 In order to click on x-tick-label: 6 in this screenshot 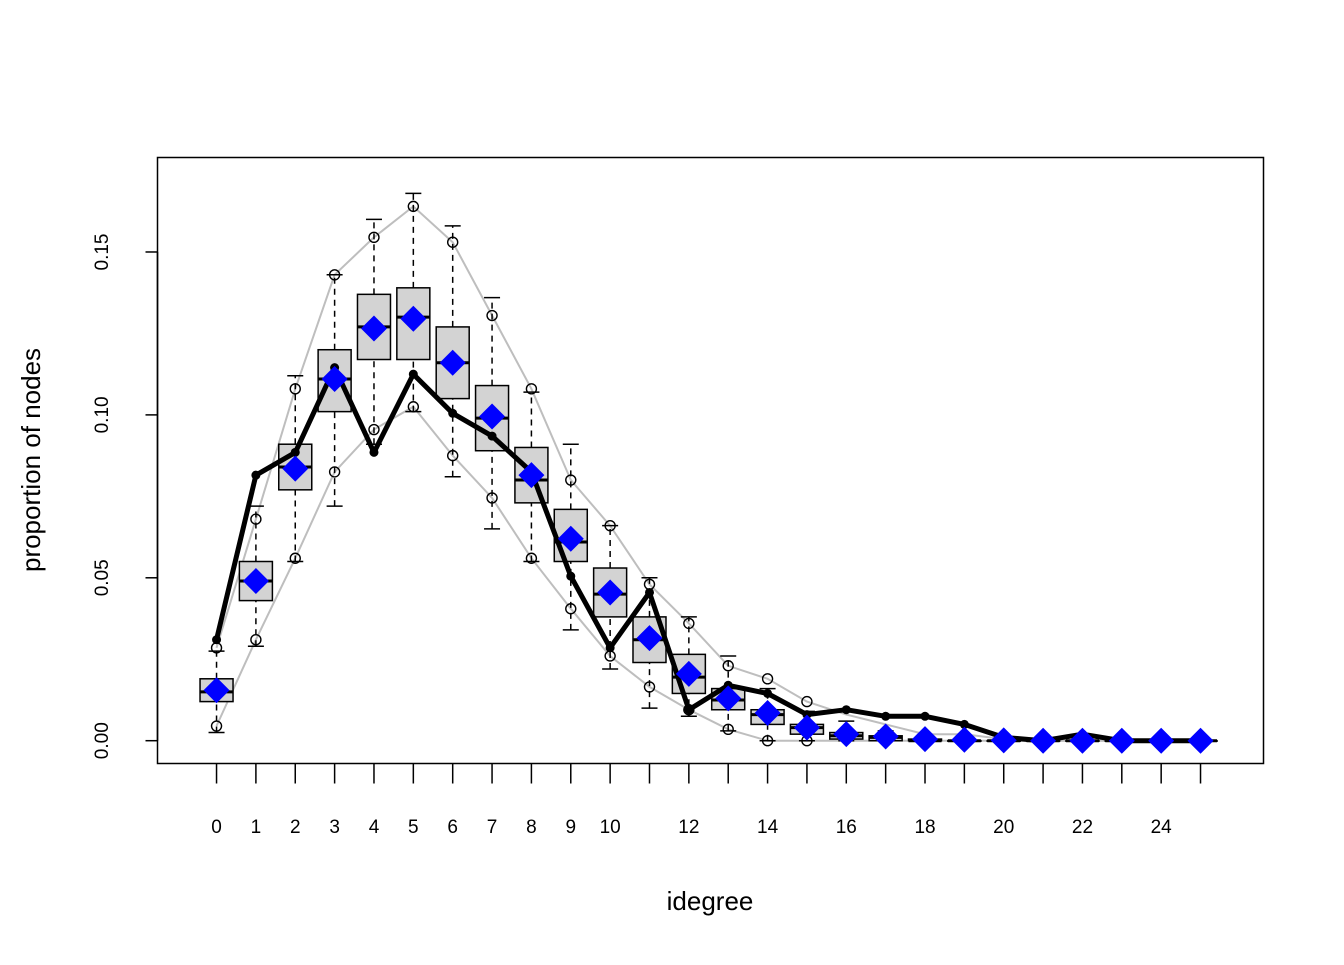, I will do `click(452, 827)`.